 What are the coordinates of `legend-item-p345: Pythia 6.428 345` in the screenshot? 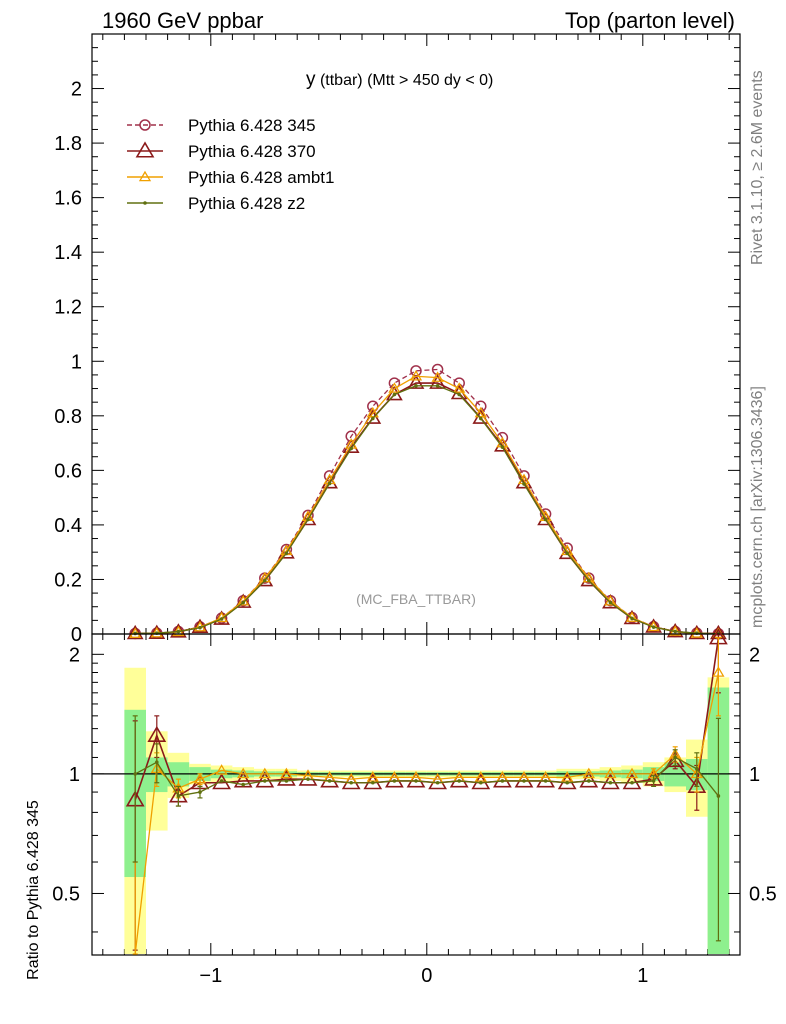 It's located at (221, 125).